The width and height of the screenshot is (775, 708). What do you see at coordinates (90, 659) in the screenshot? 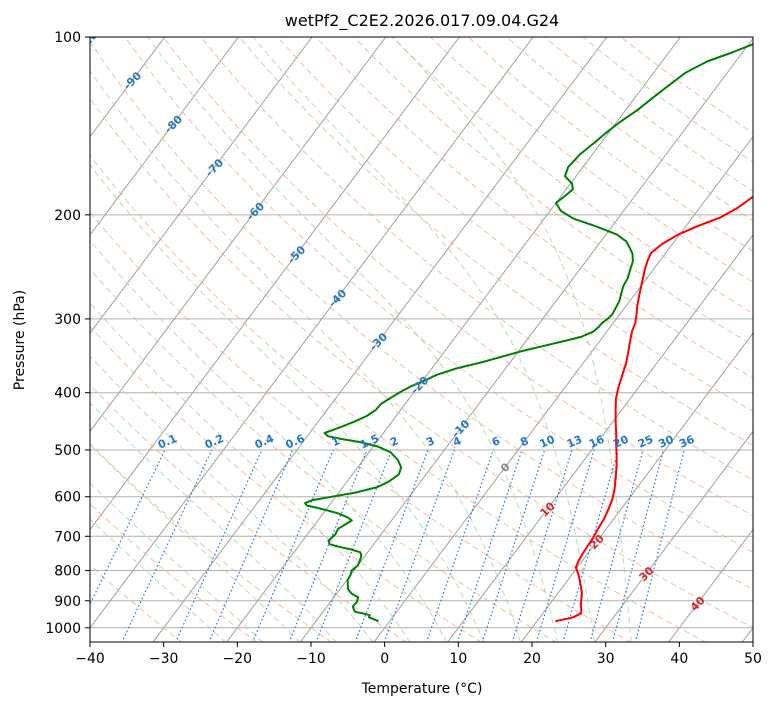
I see `x-tick-label: −40` at bounding box center [90, 659].